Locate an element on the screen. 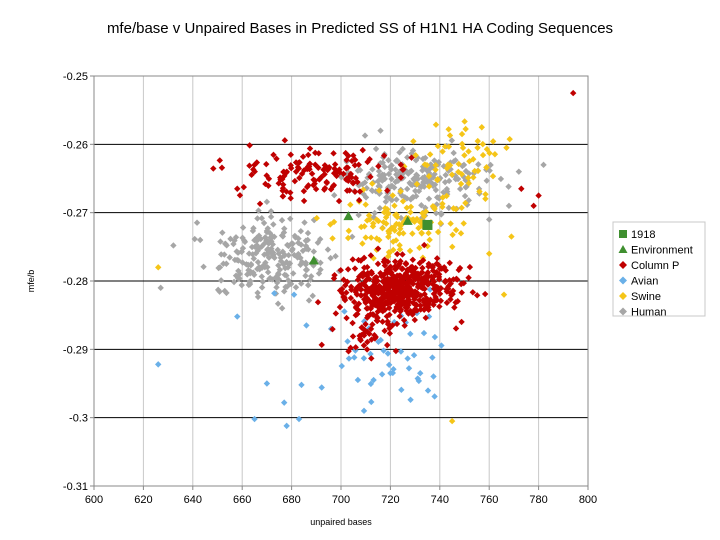  y-tick-label: -0.26 is located at coordinates (75, 145).